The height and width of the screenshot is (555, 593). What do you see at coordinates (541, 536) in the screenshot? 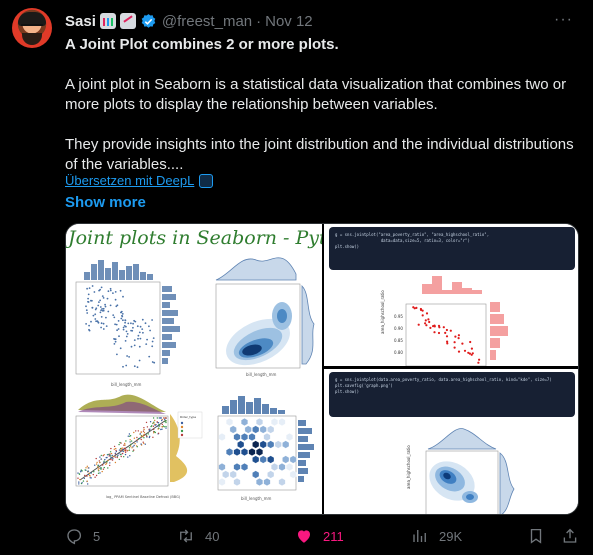
I see `bookmark-button` at bounding box center [541, 536].